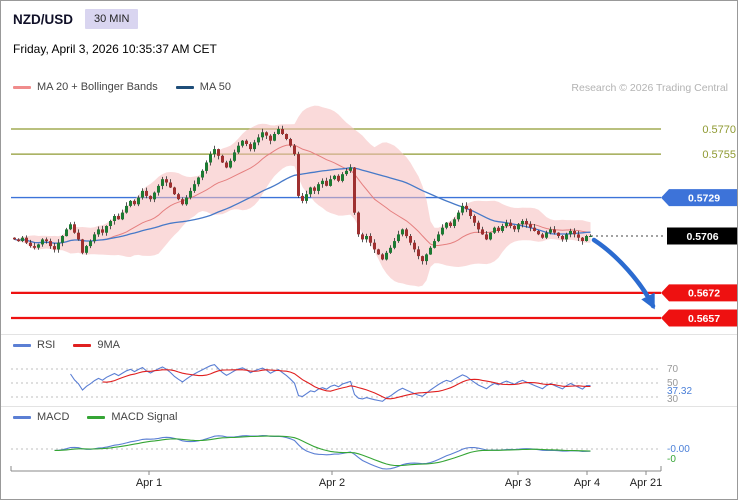 Image resolution: width=738 pixels, height=500 pixels. Describe the element at coordinates (704, 198) in the screenshot. I see `svg-text: 0.5729` at that location.